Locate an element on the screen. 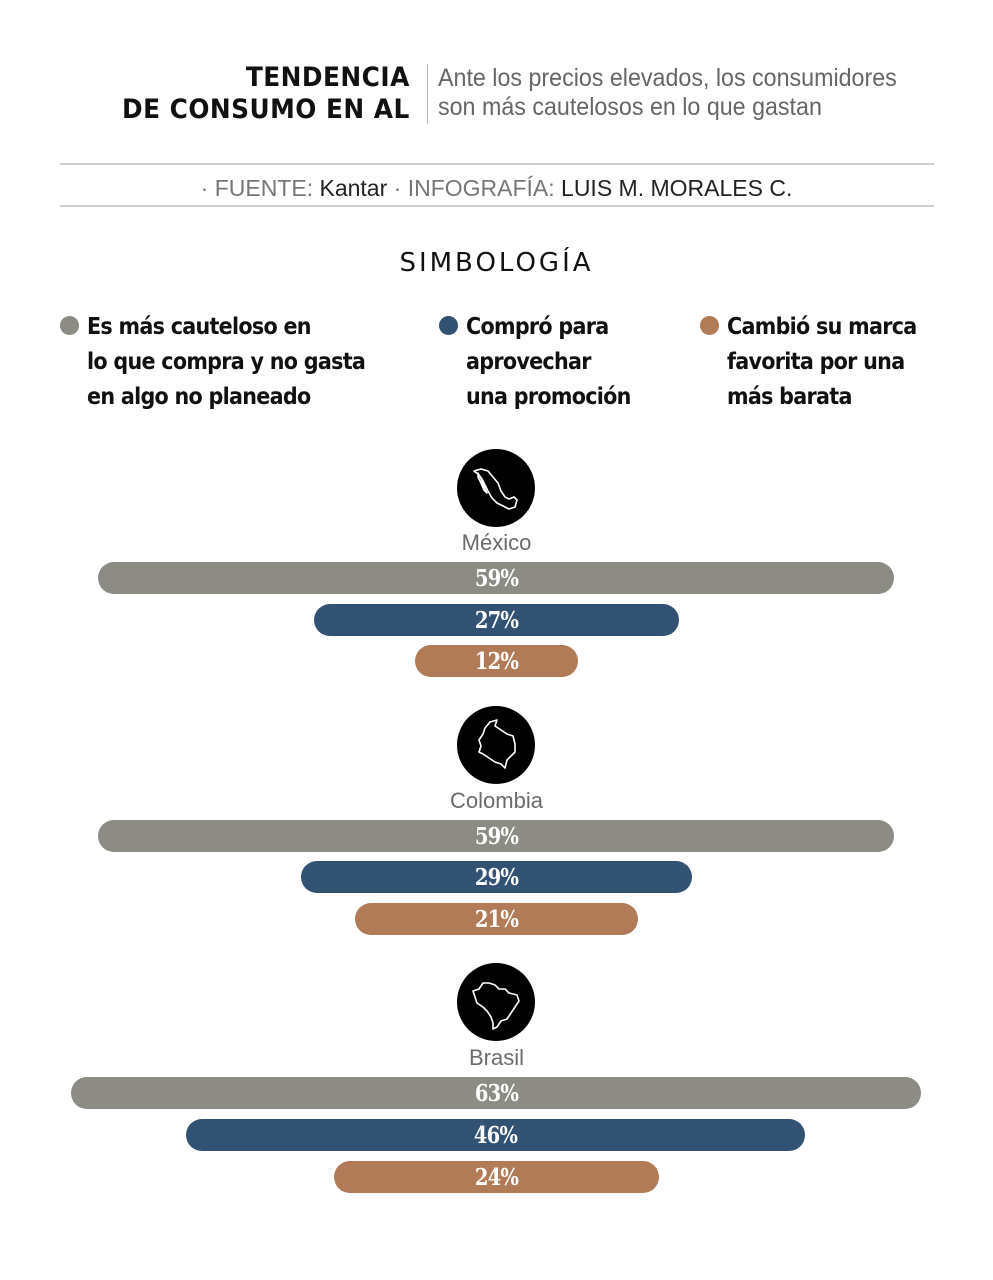 This screenshot has height=1280, width=993. bar-mexico-brand-switch: 12% is located at coordinates (496, 661).